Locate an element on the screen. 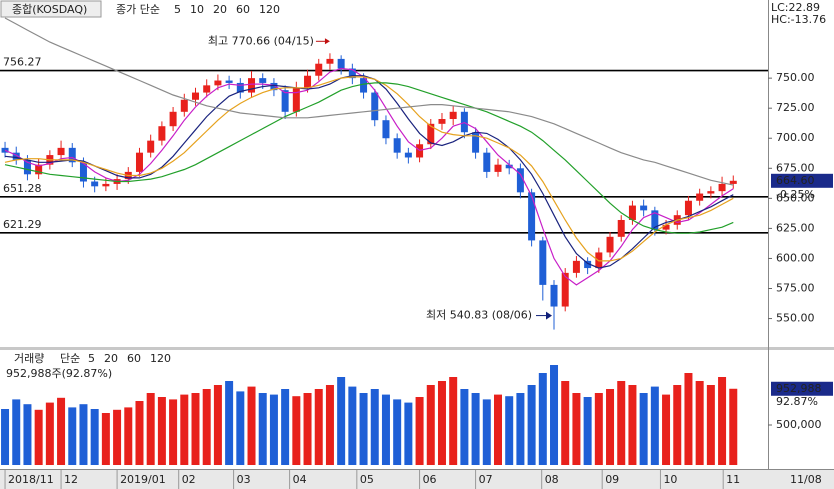 The image size is (834, 489). x-tick-label: 10 is located at coordinates (670, 479).